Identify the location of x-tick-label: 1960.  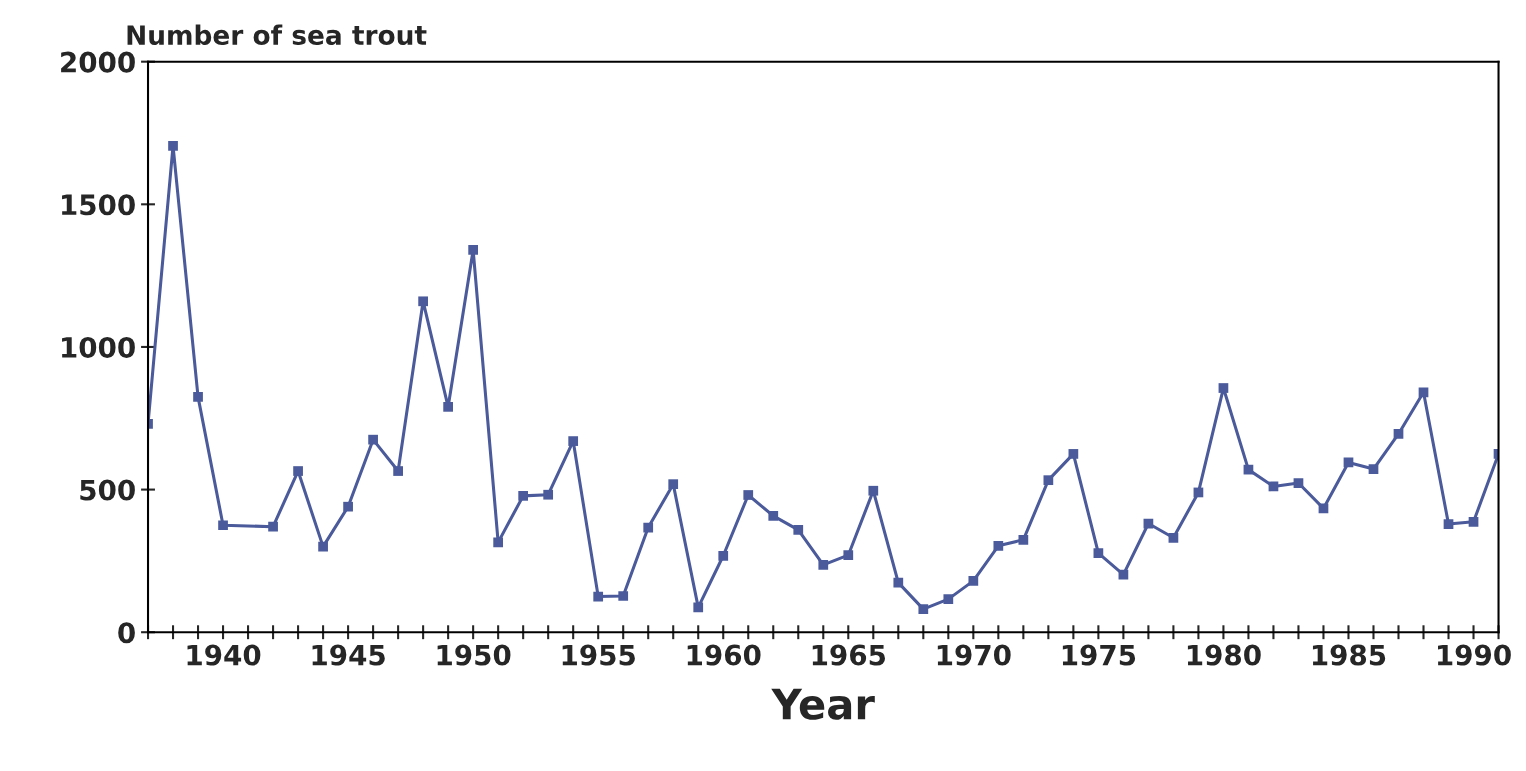
(724, 655).